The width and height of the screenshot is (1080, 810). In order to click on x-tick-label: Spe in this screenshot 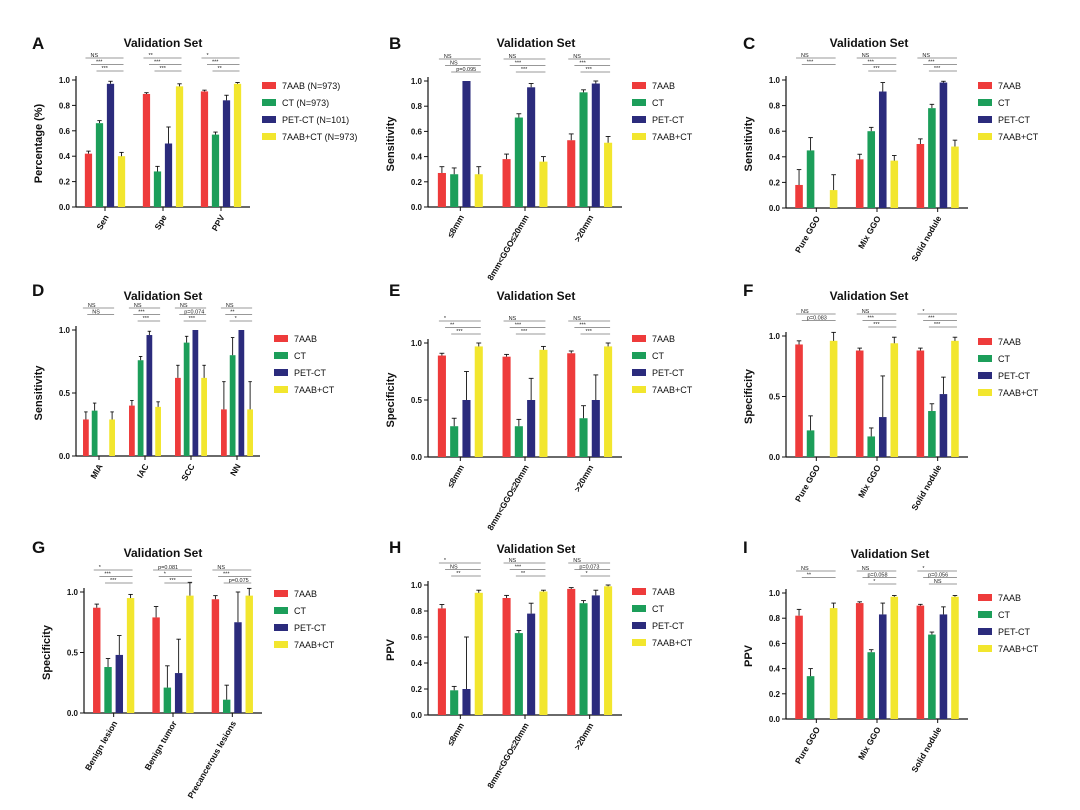, I will do `click(160, 222)`.